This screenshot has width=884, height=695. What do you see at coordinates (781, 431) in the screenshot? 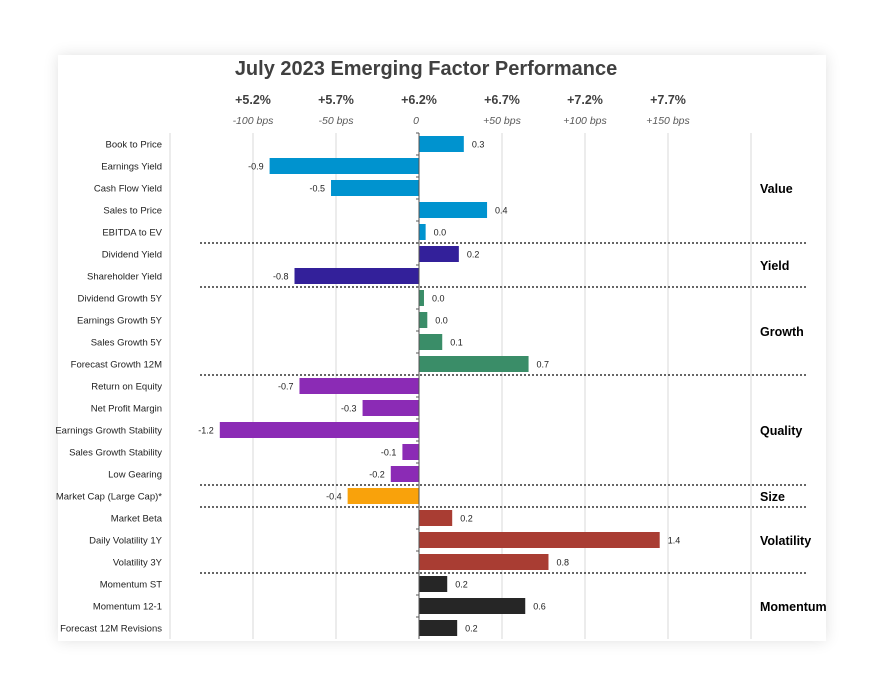
I see `group-label: Quality` at bounding box center [781, 431].